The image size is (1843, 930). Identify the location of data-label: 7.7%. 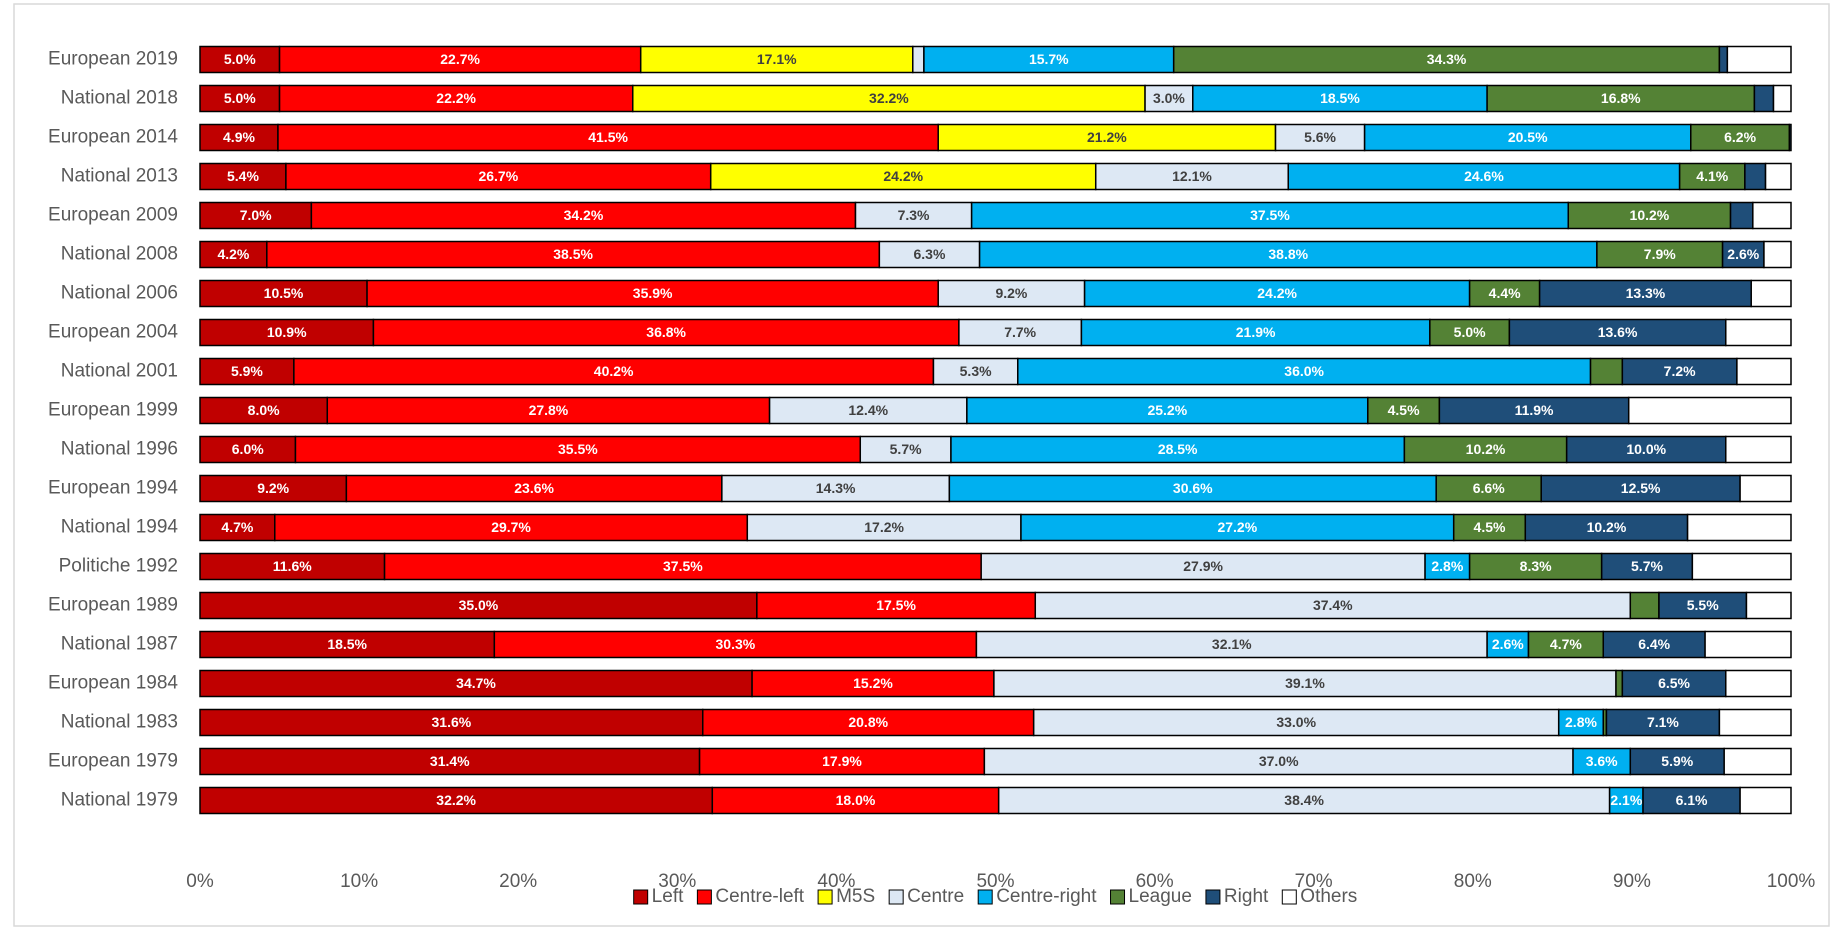
(1020, 332).